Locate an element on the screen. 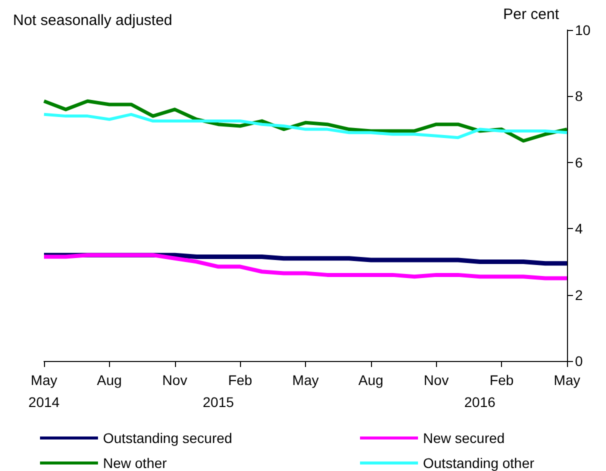 This screenshot has height=471, width=606. legend-label: New secured is located at coordinates (464, 438).